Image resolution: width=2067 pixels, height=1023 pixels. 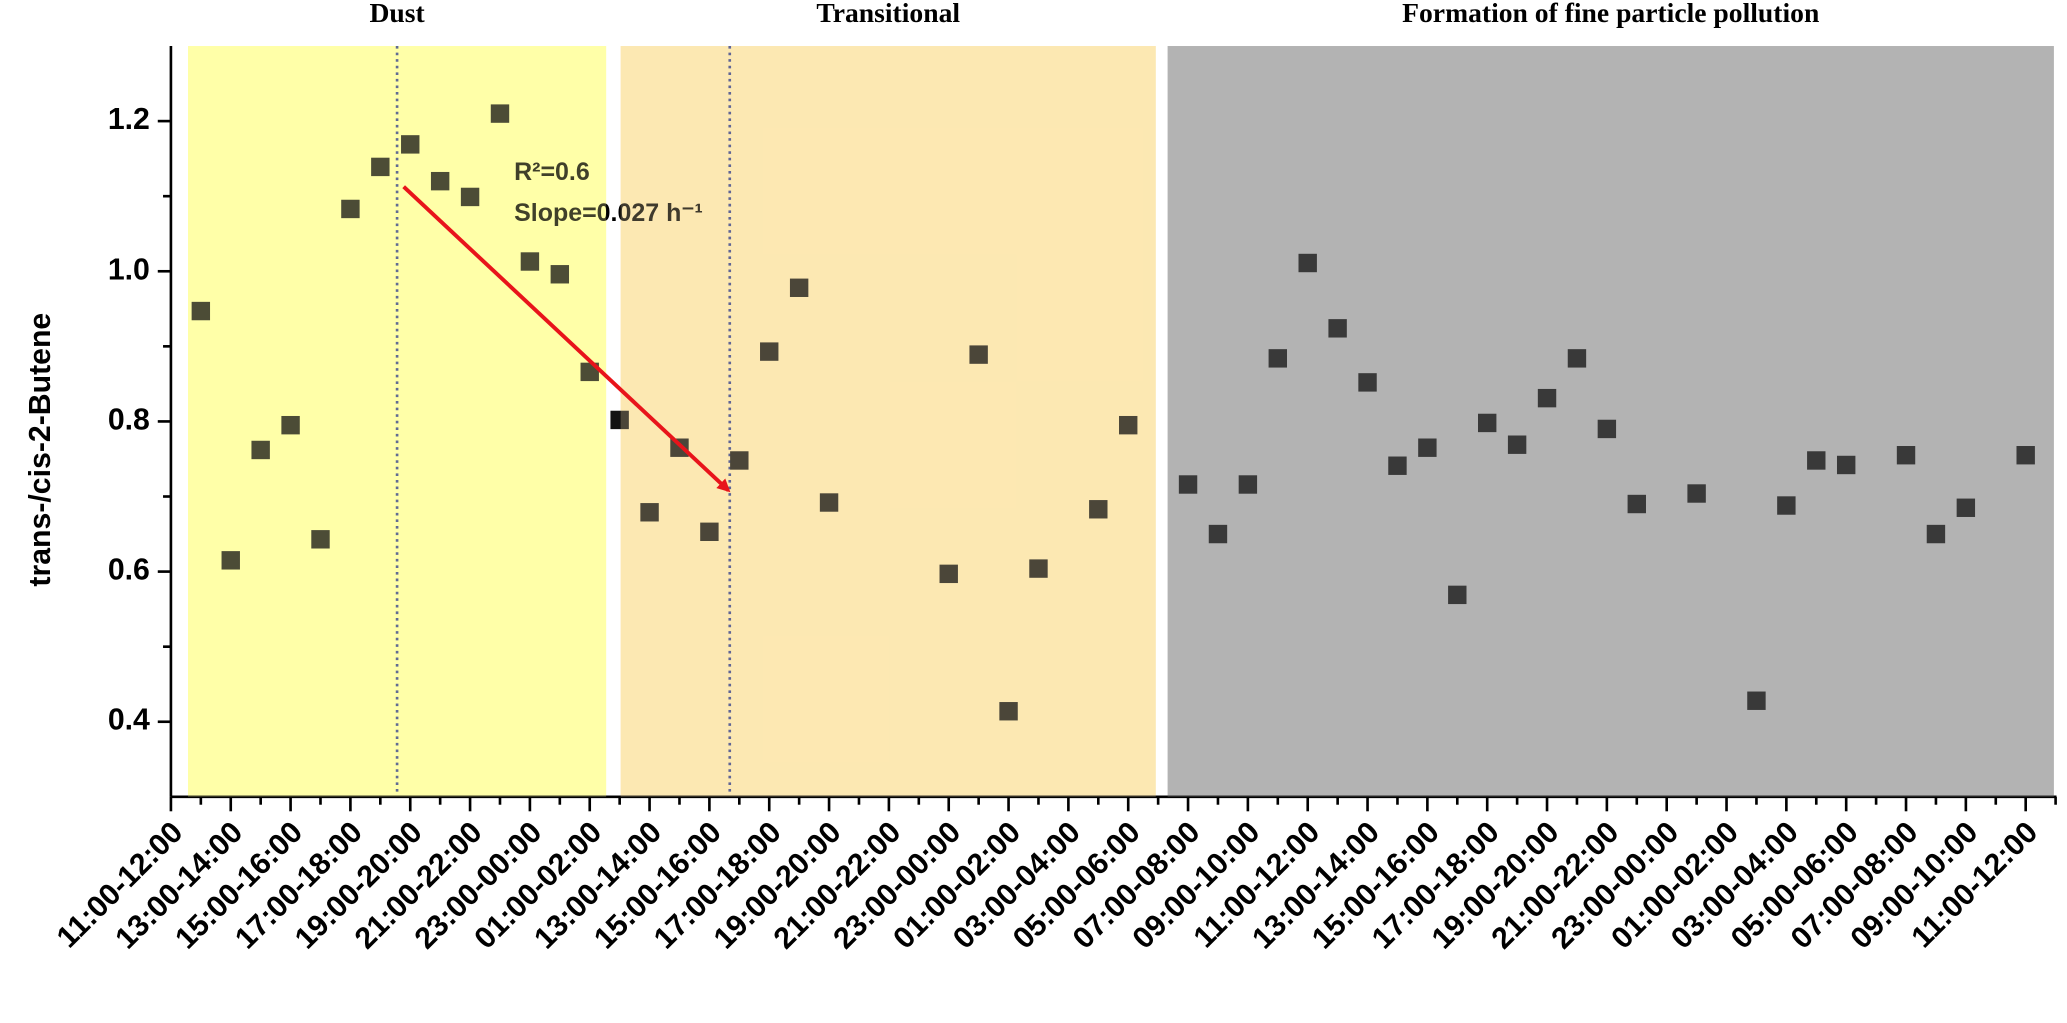 What do you see at coordinates (397, 14) in the screenshot?
I see `region-label: Dust` at bounding box center [397, 14].